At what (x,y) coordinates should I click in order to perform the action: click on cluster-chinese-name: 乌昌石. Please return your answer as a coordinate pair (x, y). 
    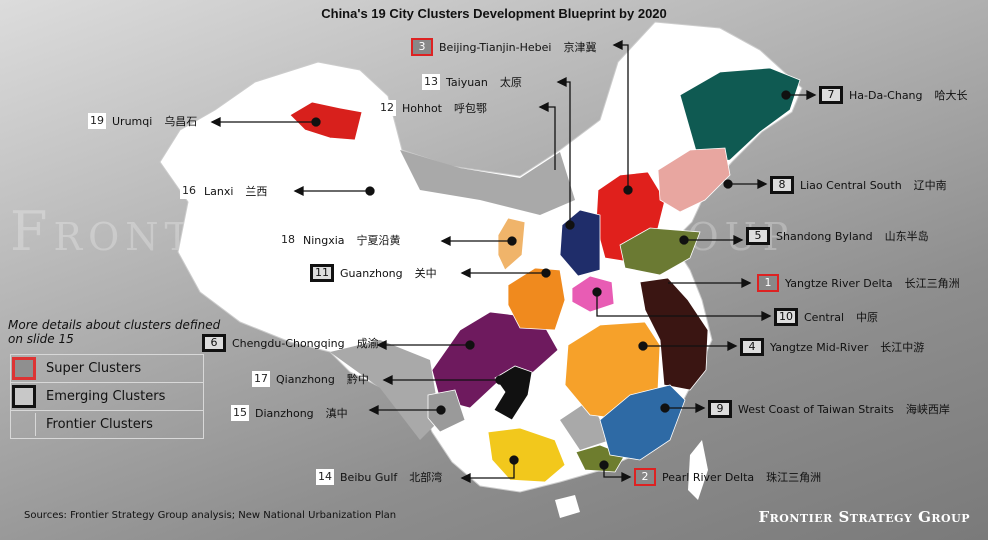
    Looking at the image, I should click on (181, 121).